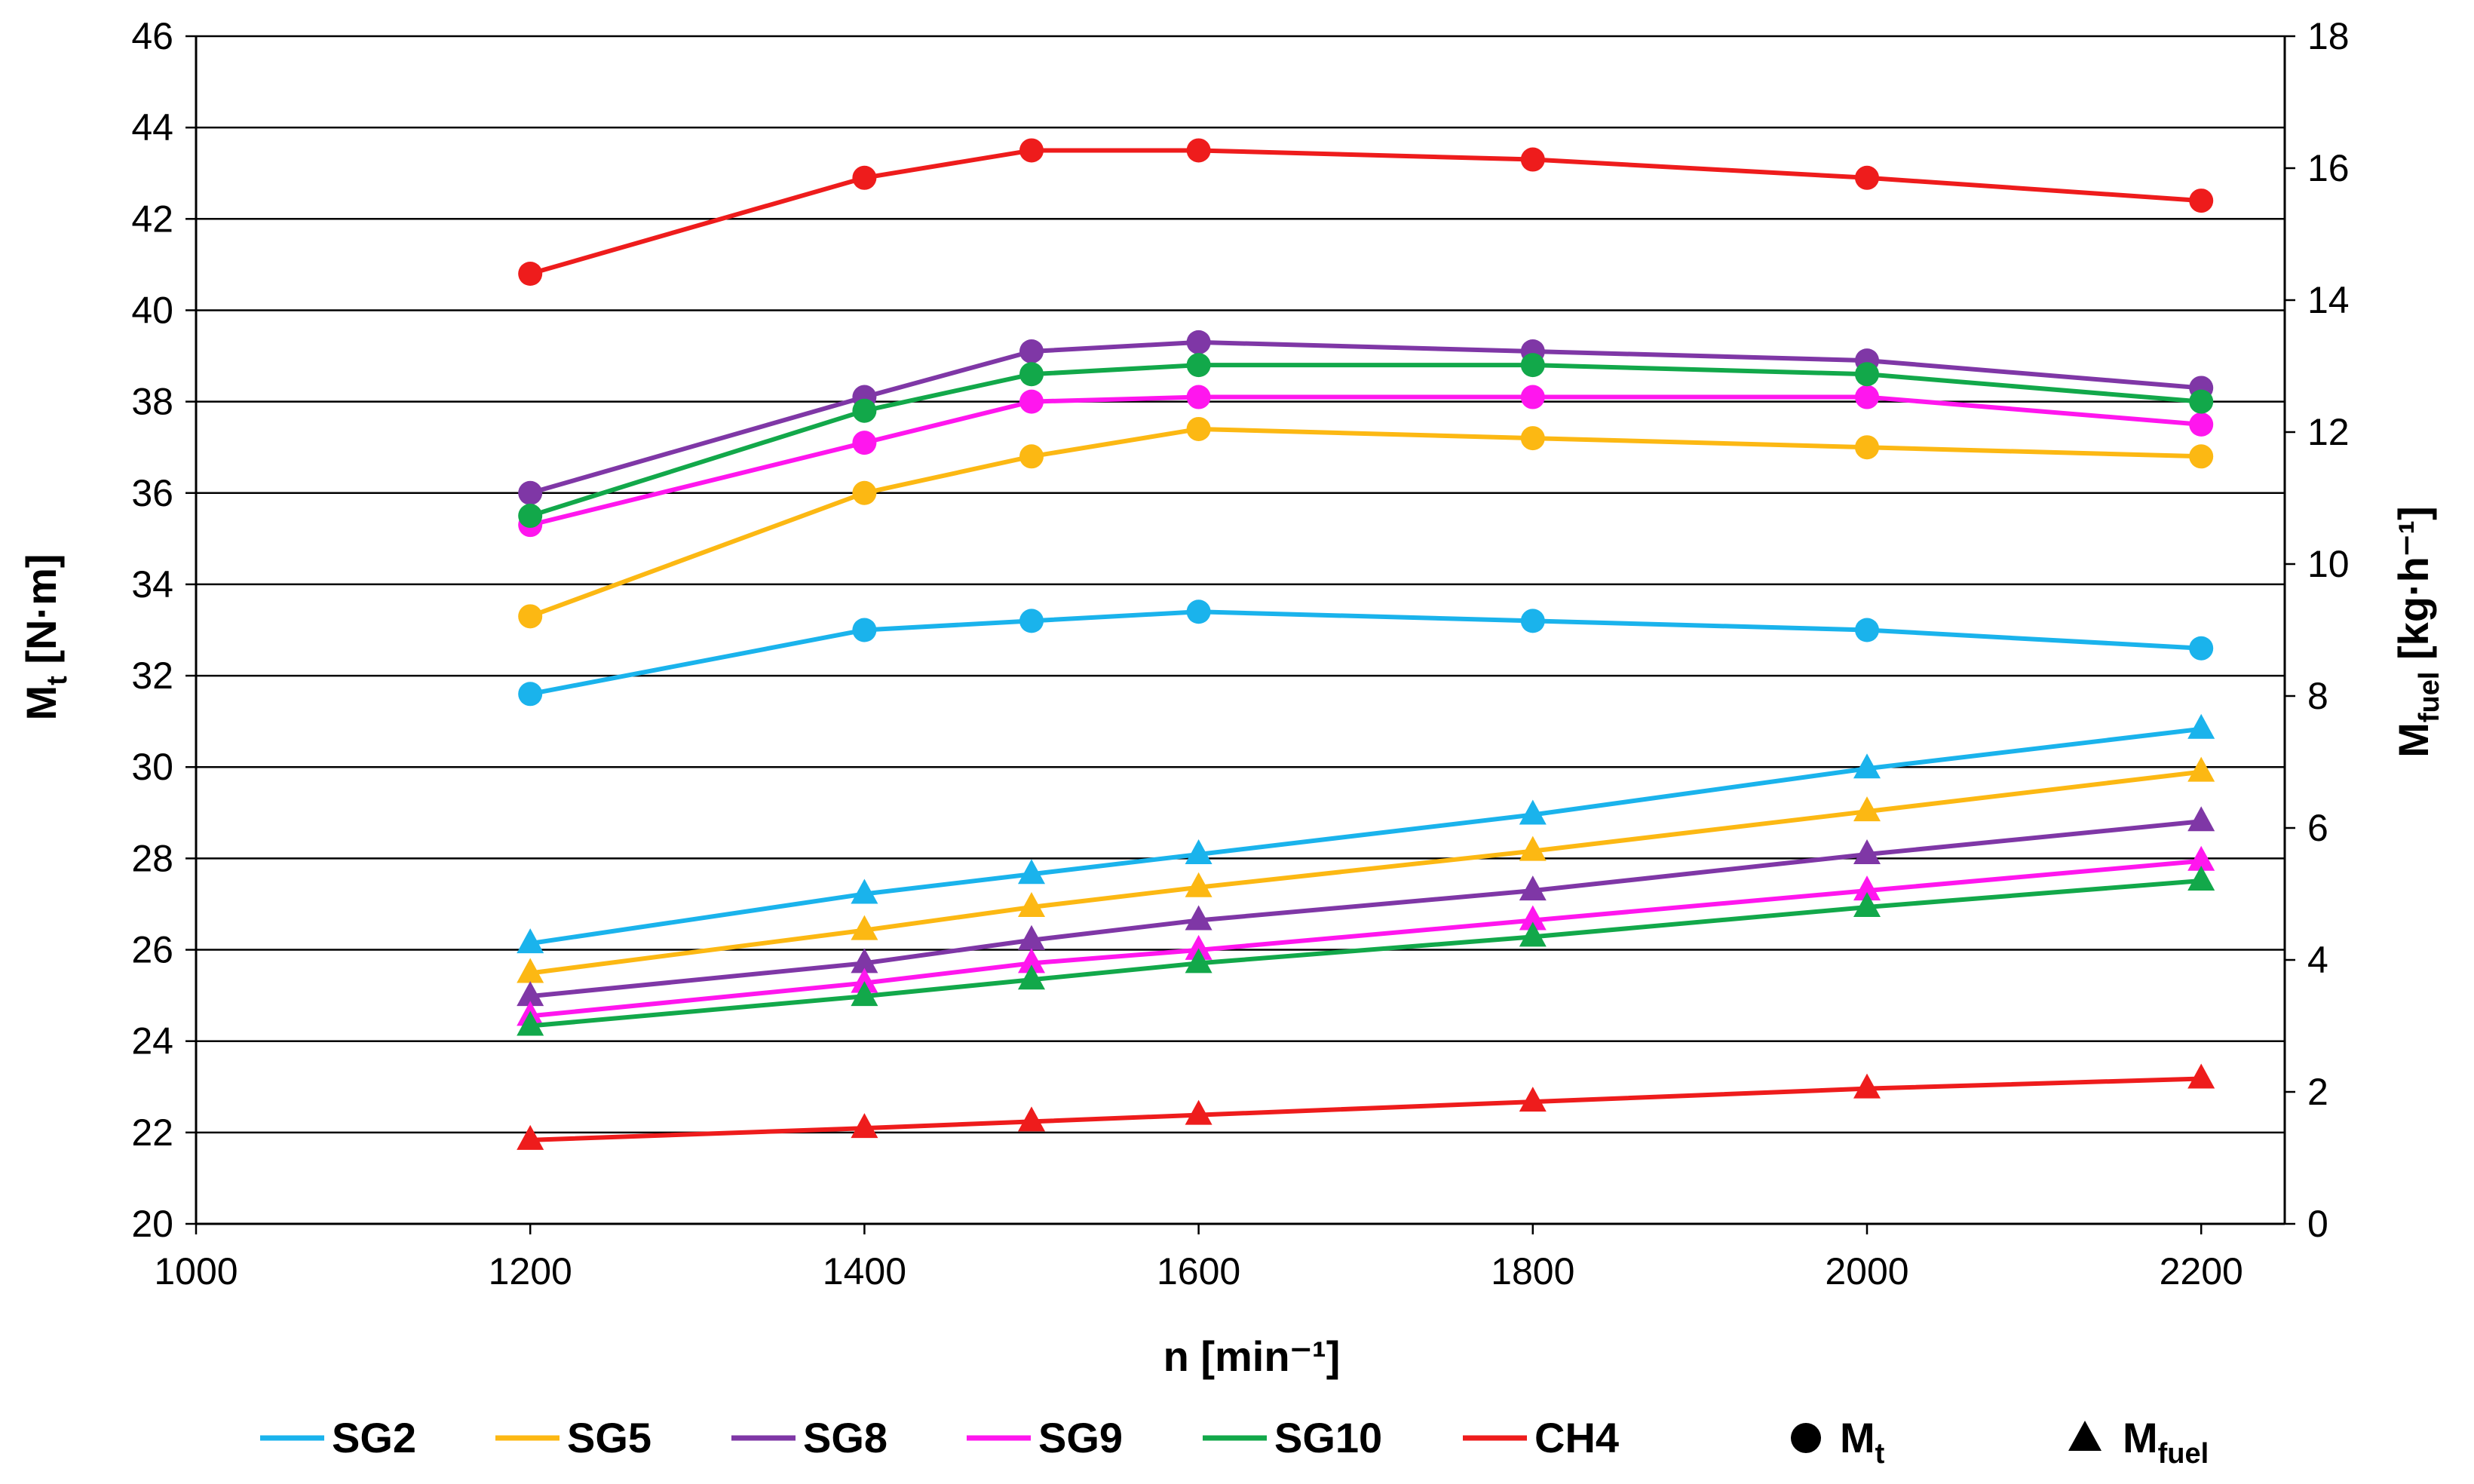 The height and width of the screenshot is (1484, 2474). I want to click on marker-fuel-sg9-2000, so click(1867, 888).